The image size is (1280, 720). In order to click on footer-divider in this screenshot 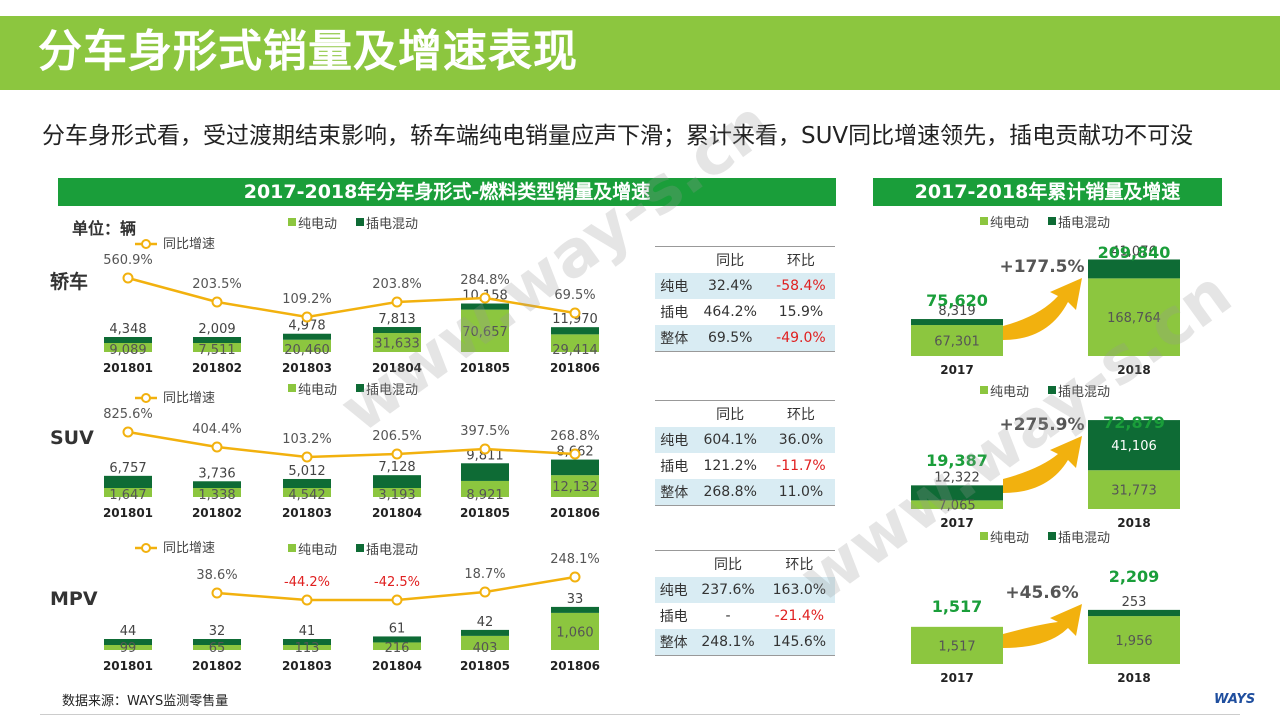, I will do `click(640, 714)`.